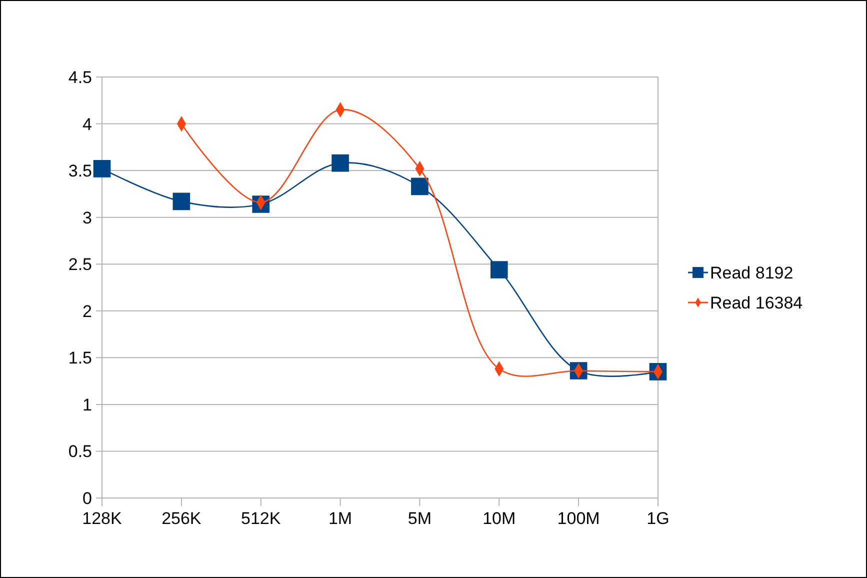 The width and height of the screenshot is (867, 578). I want to click on y-tick-label: 3, so click(87, 218).